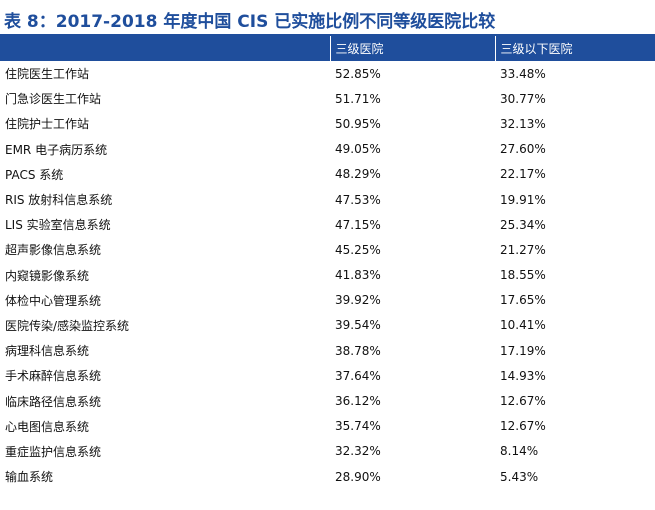  Describe the element at coordinates (523, 224) in the screenshot. I see `row-below-value: 25.34%` at that location.